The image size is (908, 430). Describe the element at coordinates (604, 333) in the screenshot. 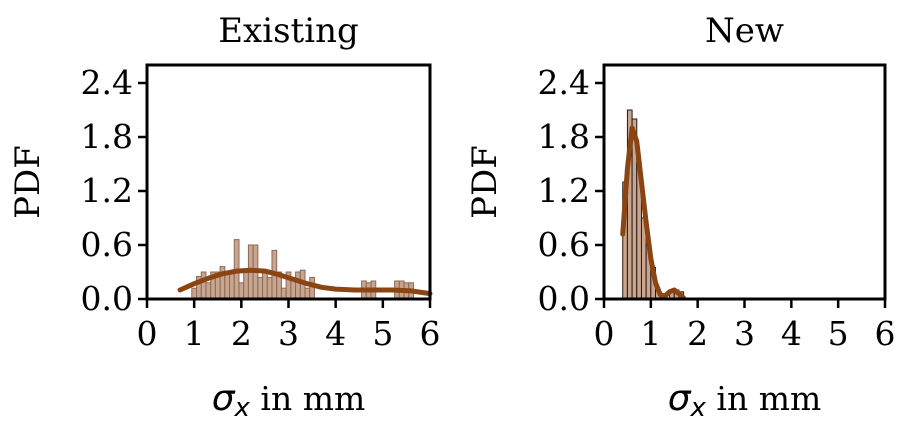

I see `new-x-tick-label: 0` at that location.